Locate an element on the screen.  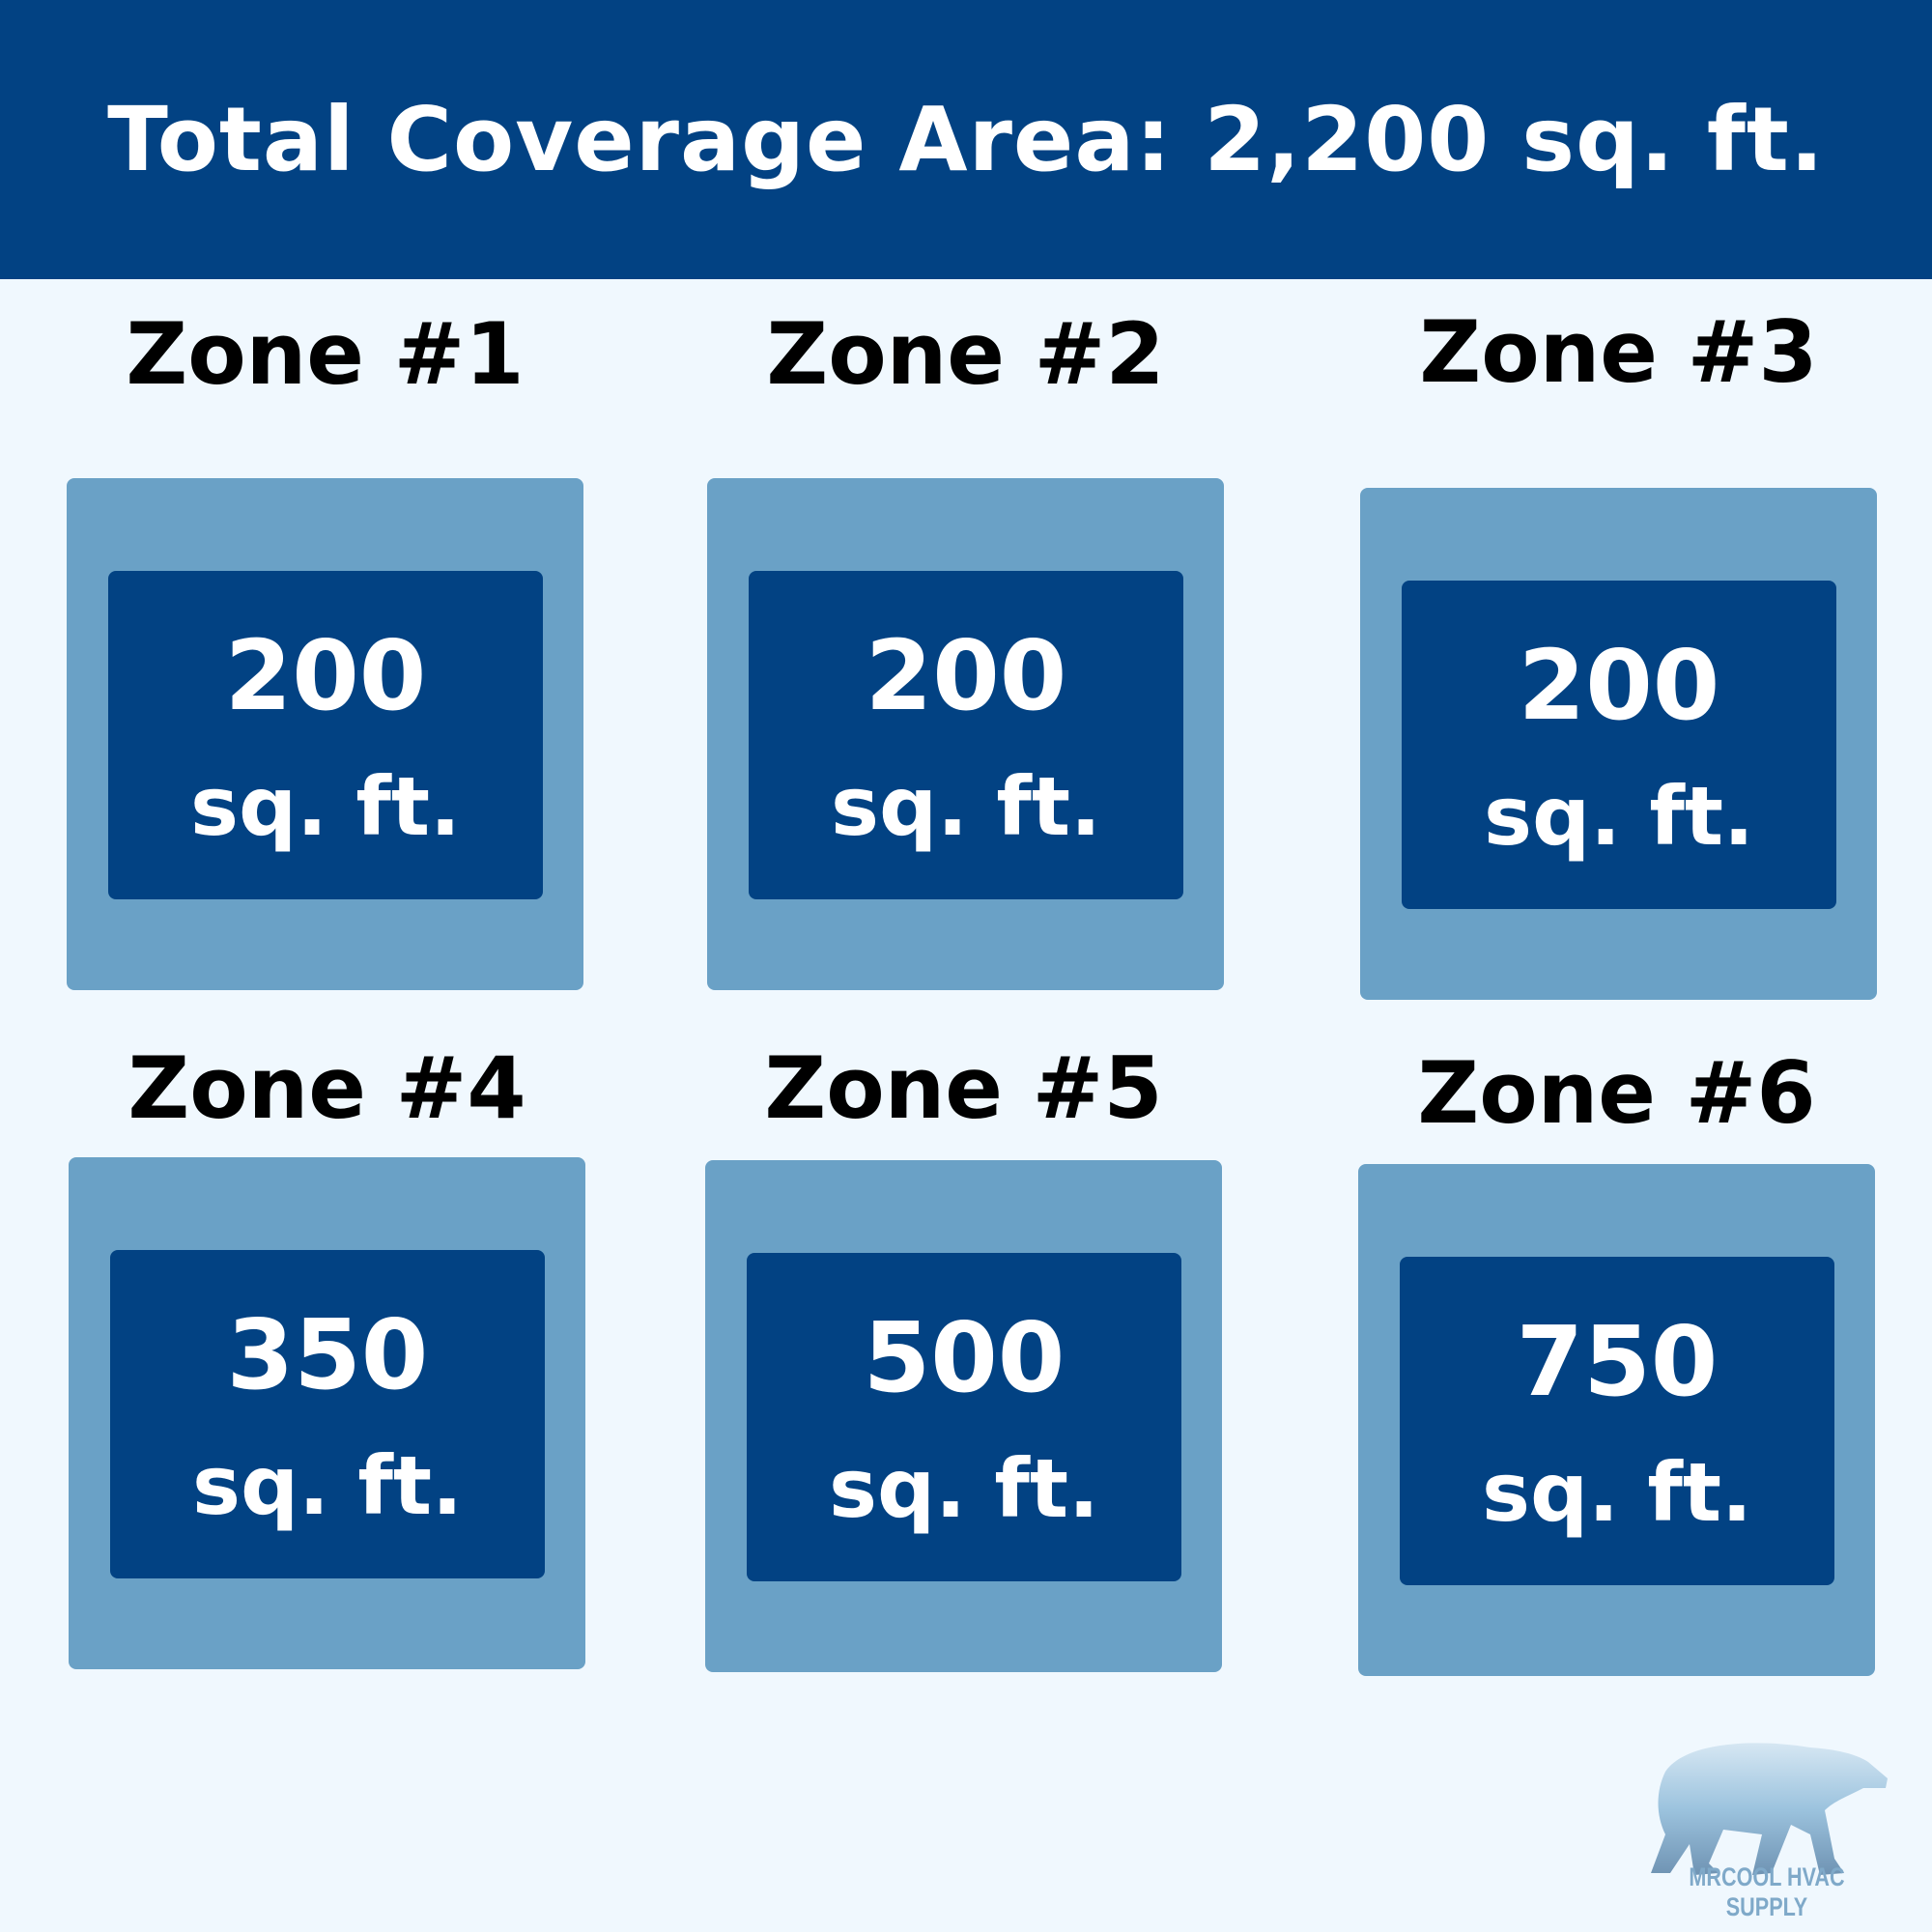
zone-outer-box: 500 sq. ft. is located at coordinates (963, 1416).